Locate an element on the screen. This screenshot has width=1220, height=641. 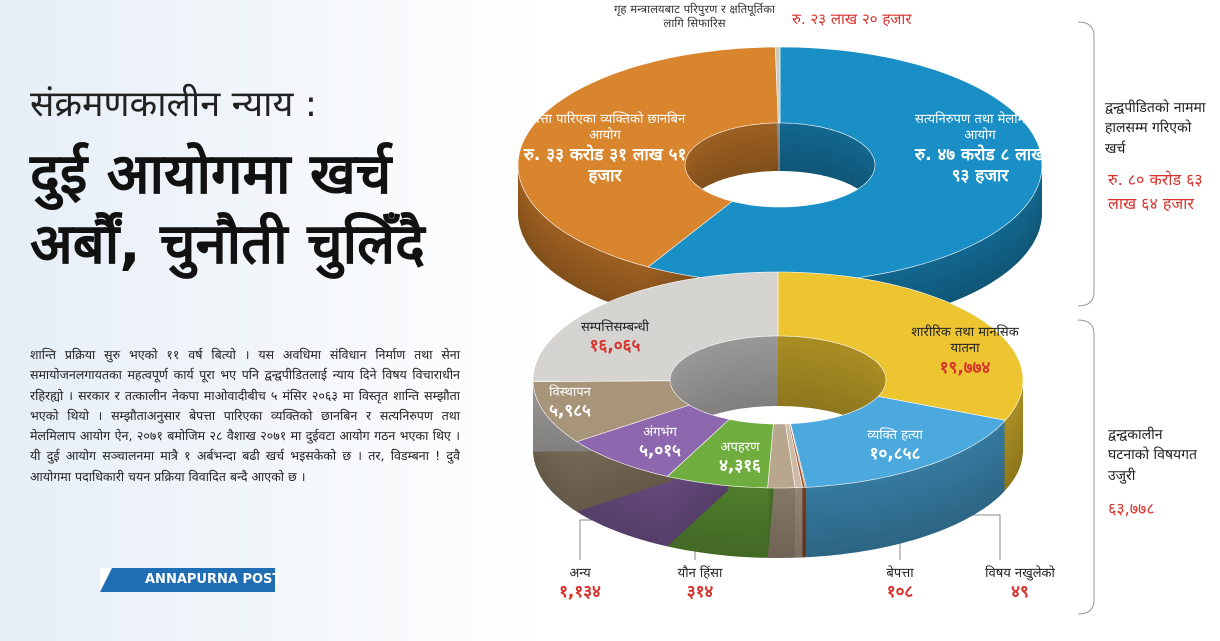
legend-title: द्वन्द्वकालीन घटनाको विषयगत उजुरी is located at coordinates (1153, 455).